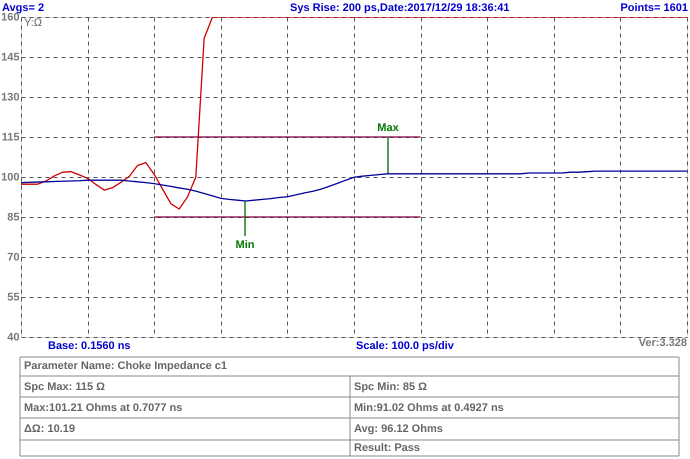  What do you see at coordinates (23, 8) in the screenshot?
I see `text: Avgs= 2` at bounding box center [23, 8].